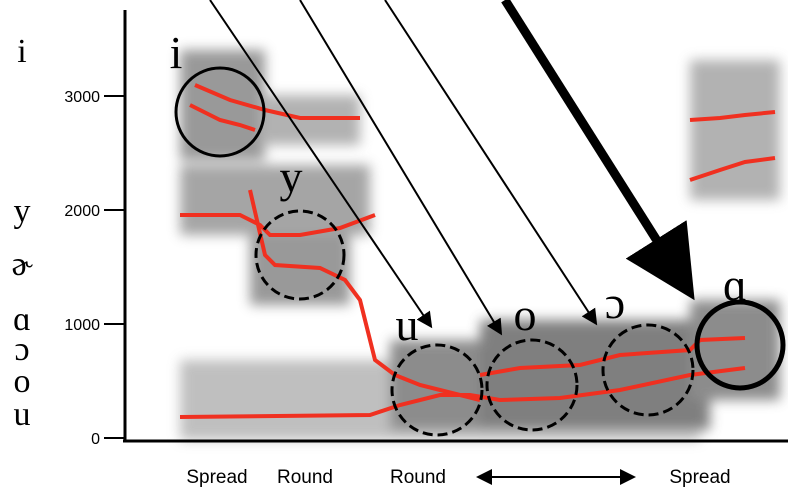 This screenshot has width=788, height=497. What do you see at coordinates (21, 349) in the screenshot?
I see `left-vowel-label: ɔ` at bounding box center [21, 349].